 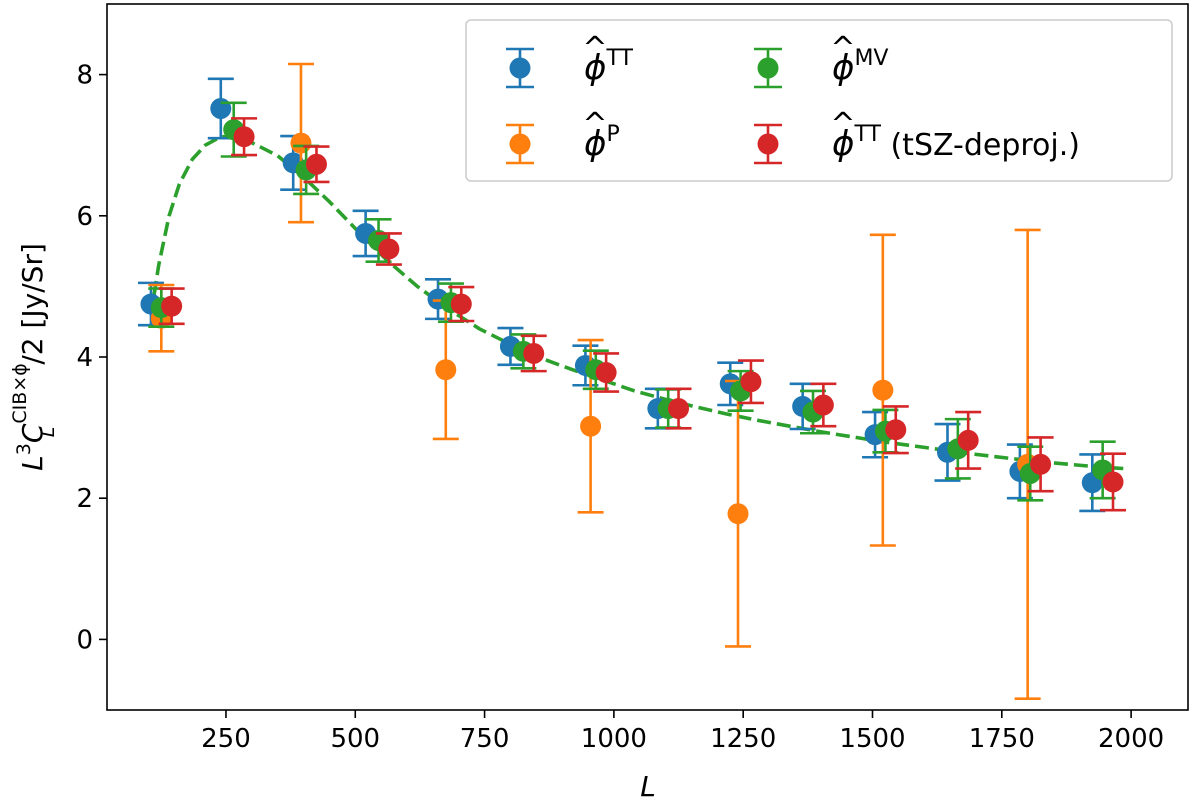 What do you see at coordinates (1002, 739) in the screenshot?
I see `x-tick-label: 1750` at bounding box center [1002, 739].